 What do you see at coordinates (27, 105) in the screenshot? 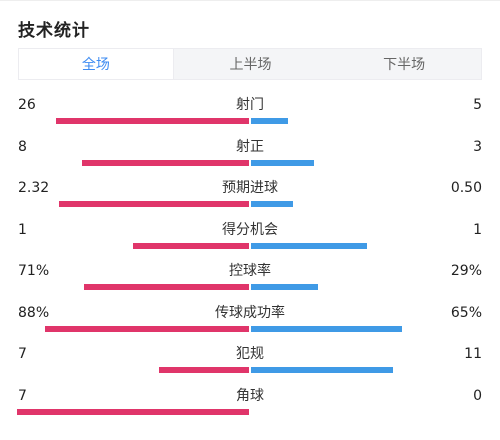
I see `home-value: 26` at bounding box center [27, 105].